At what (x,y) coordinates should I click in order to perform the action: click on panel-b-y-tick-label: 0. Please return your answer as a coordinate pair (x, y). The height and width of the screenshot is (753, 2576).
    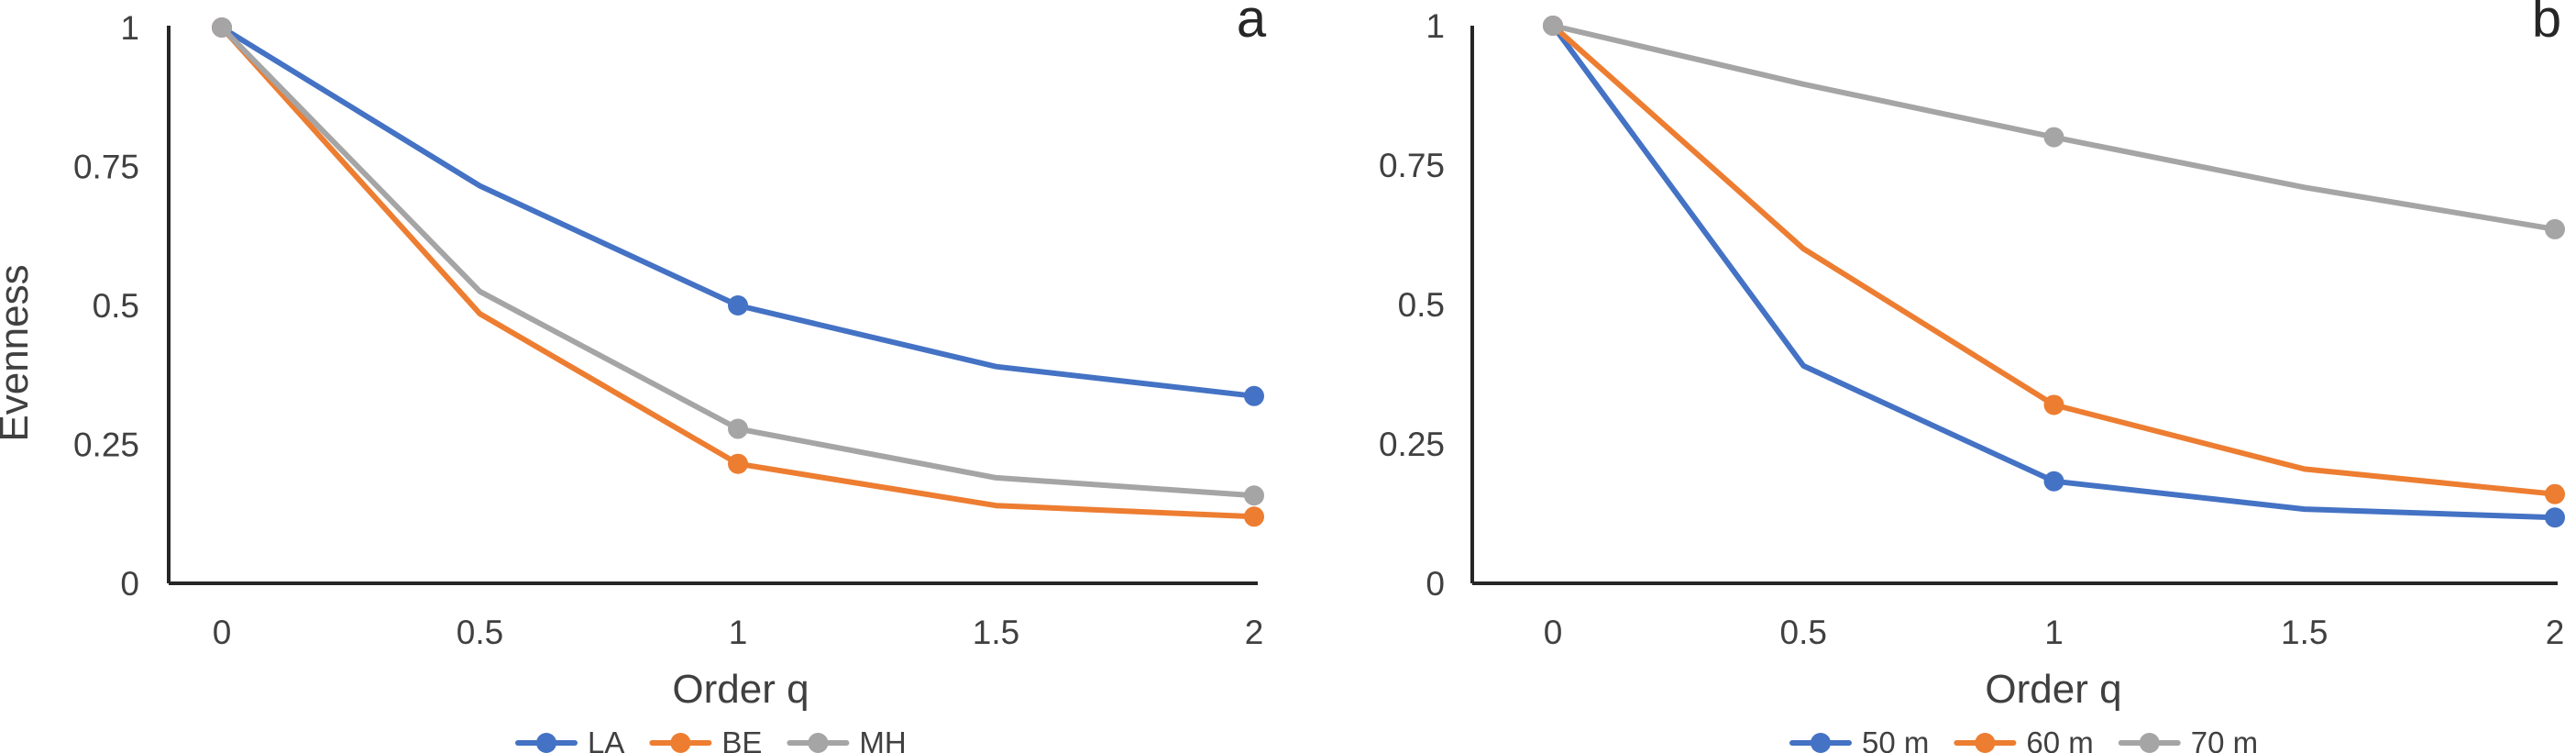
    Looking at the image, I should click on (1436, 584).